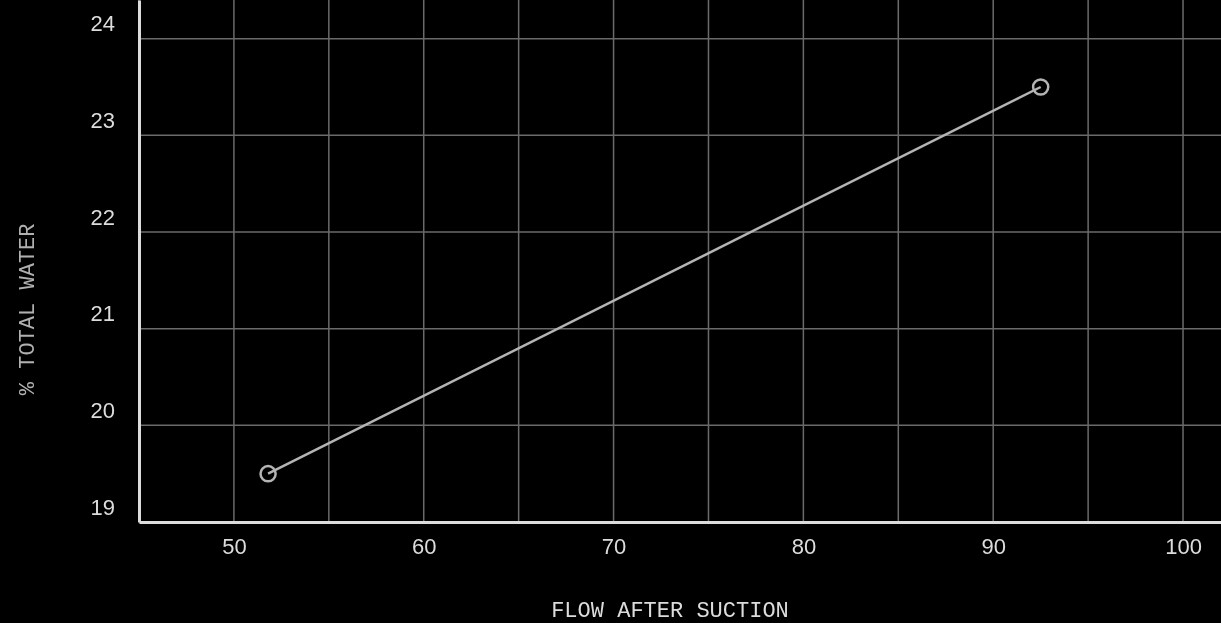 This screenshot has width=1221, height=623. I want to click on y-tick-label: 21, so click(102, 314).